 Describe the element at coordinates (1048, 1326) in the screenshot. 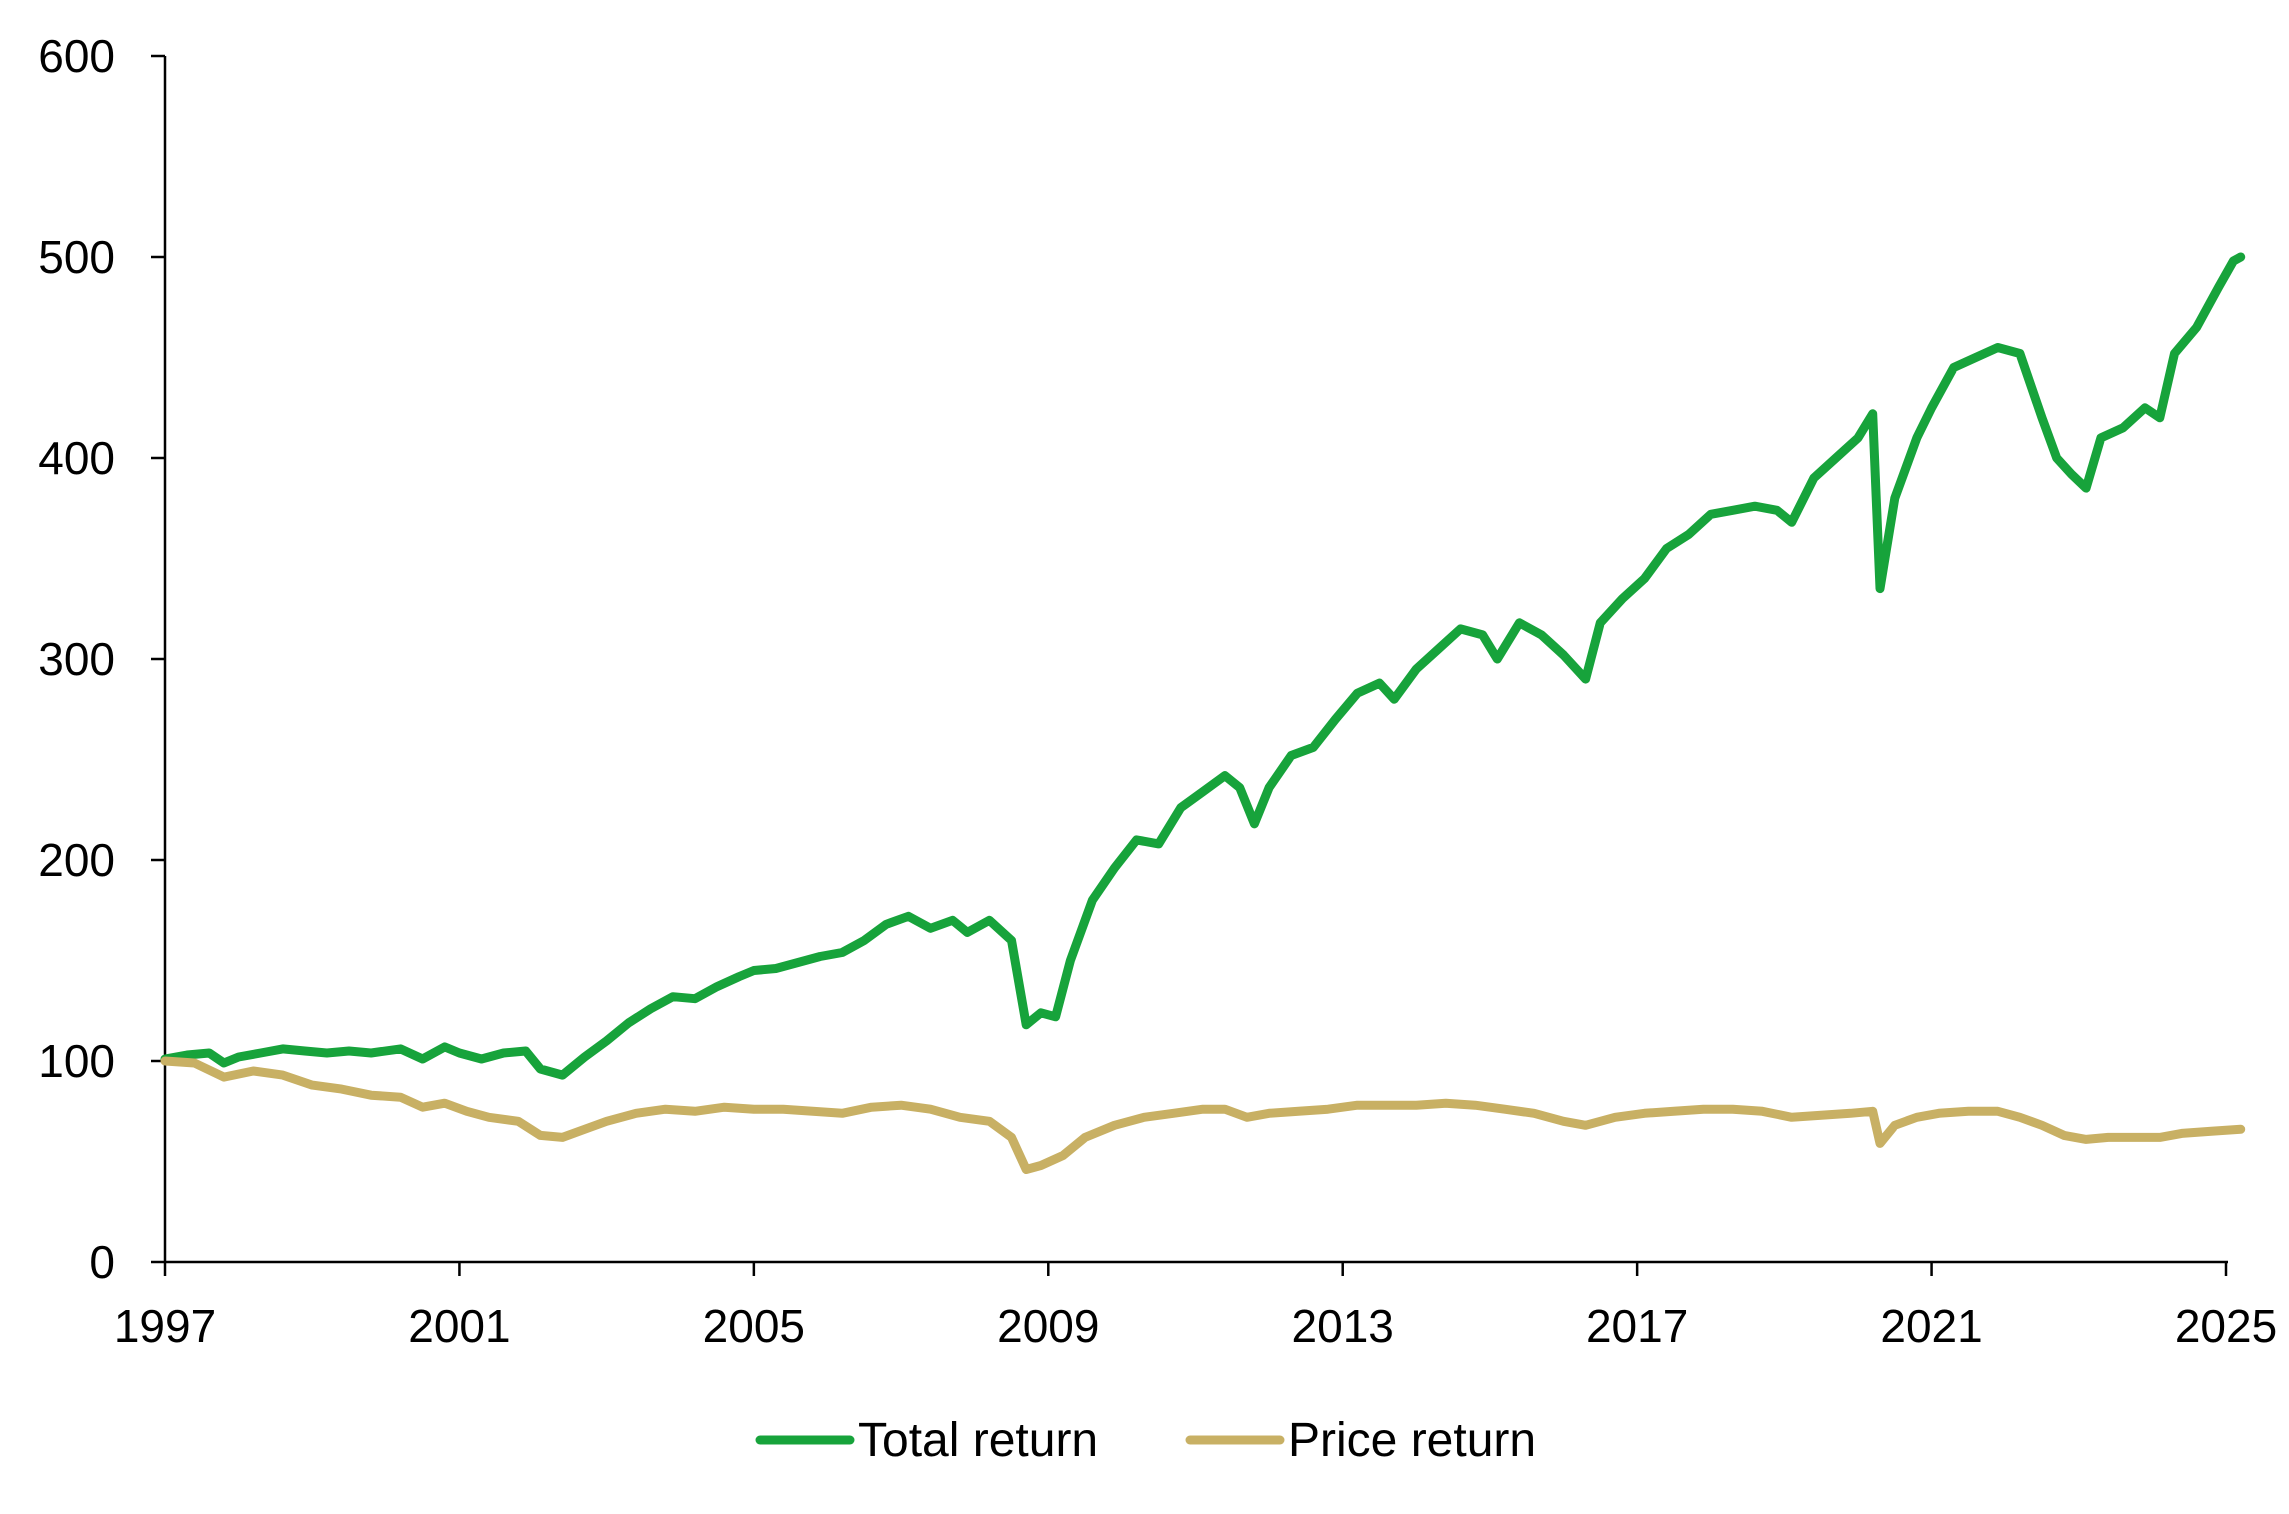

I see `x-tick-label: 2009` at that location.